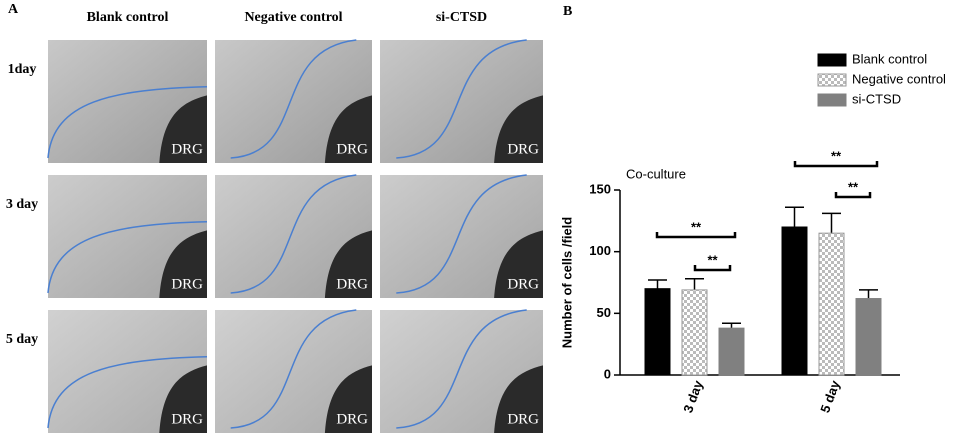 The width and height of the screenshot is (963, 437). I want to click on legend-label: si-CTSD, so click(876, 98).